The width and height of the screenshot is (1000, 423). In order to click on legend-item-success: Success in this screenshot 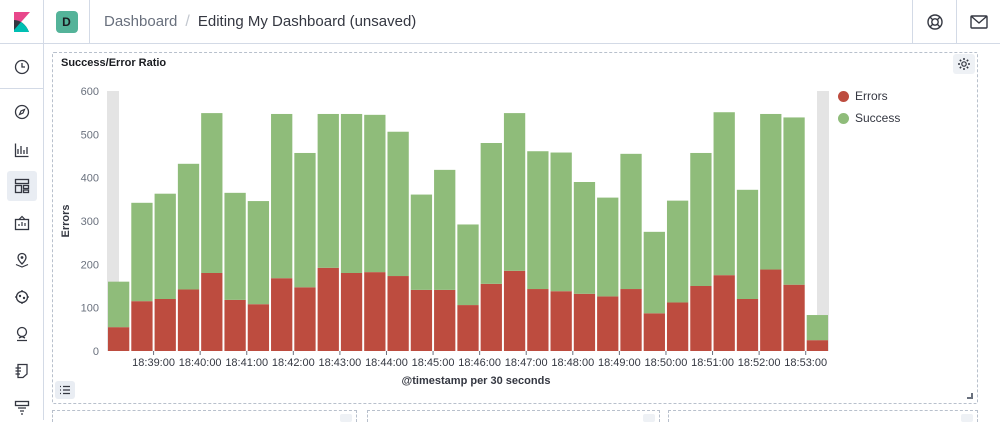, I will do `click(869, 118)`.